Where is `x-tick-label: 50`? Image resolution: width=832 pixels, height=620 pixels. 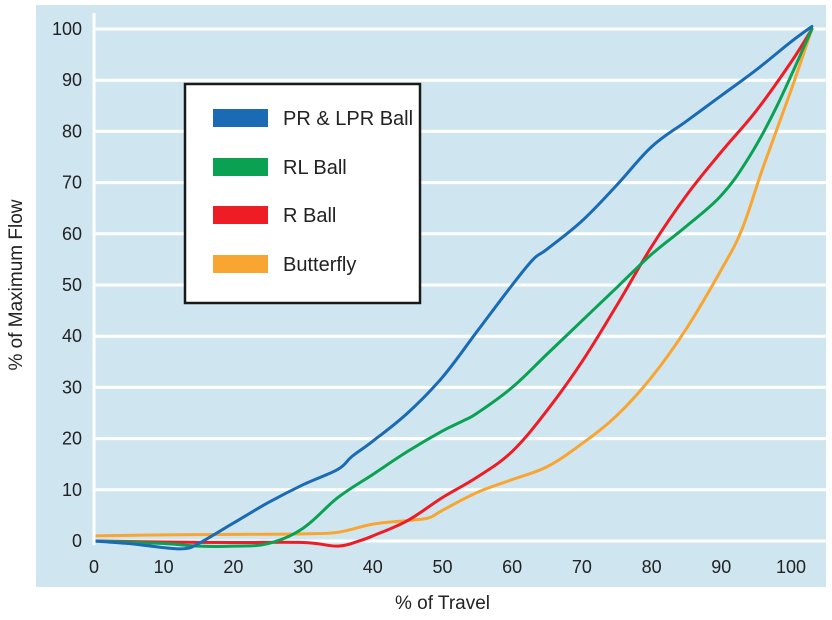
x-tick-label: 50 is located at coordinates (442, 567).